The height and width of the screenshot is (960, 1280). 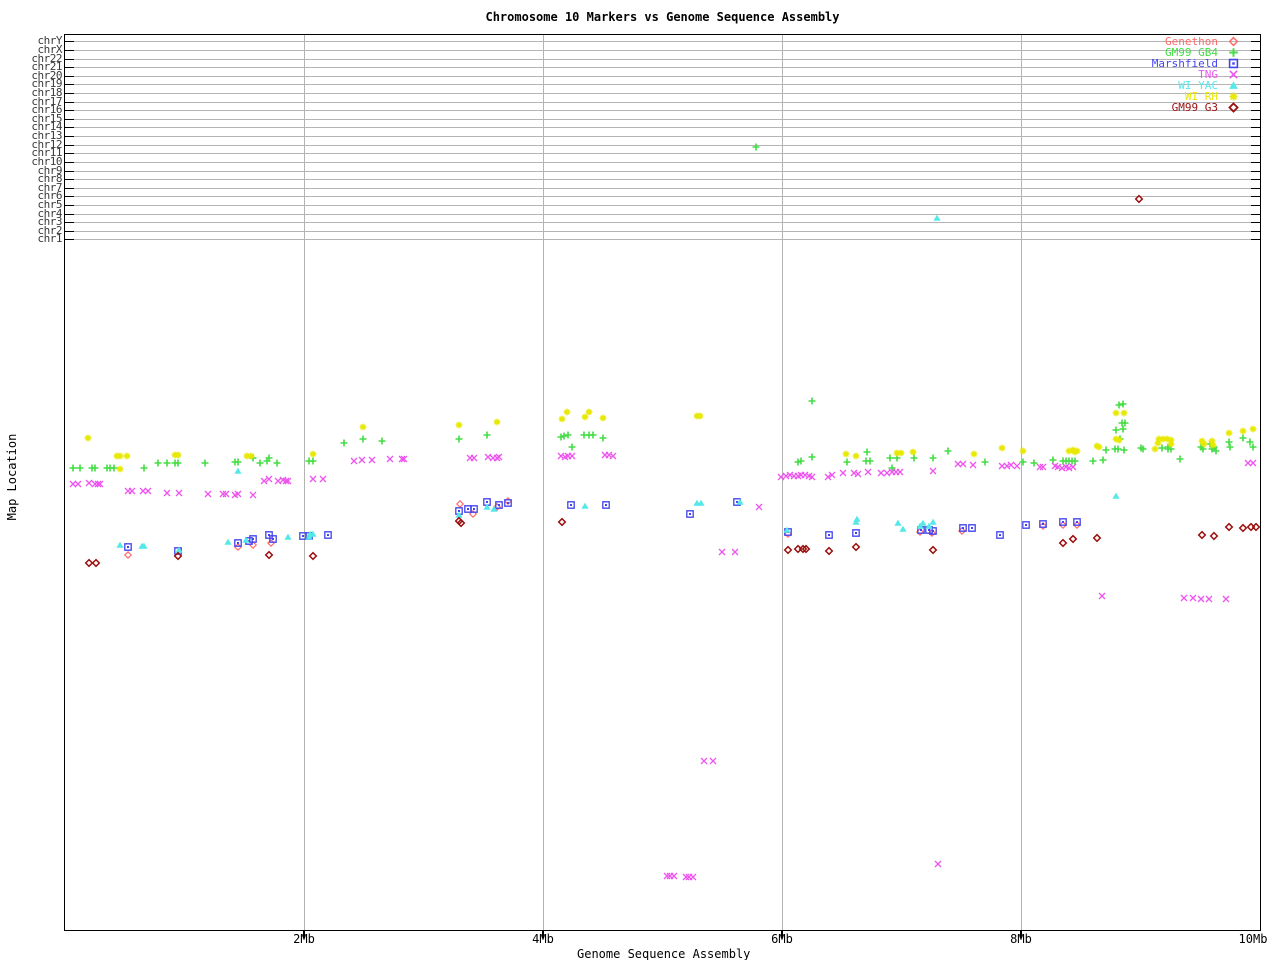 What do you see at coordinates (1255, 214) in the screenshot?
I see `chrom-tick-right-chr4` at bounding box center [1255, 214].